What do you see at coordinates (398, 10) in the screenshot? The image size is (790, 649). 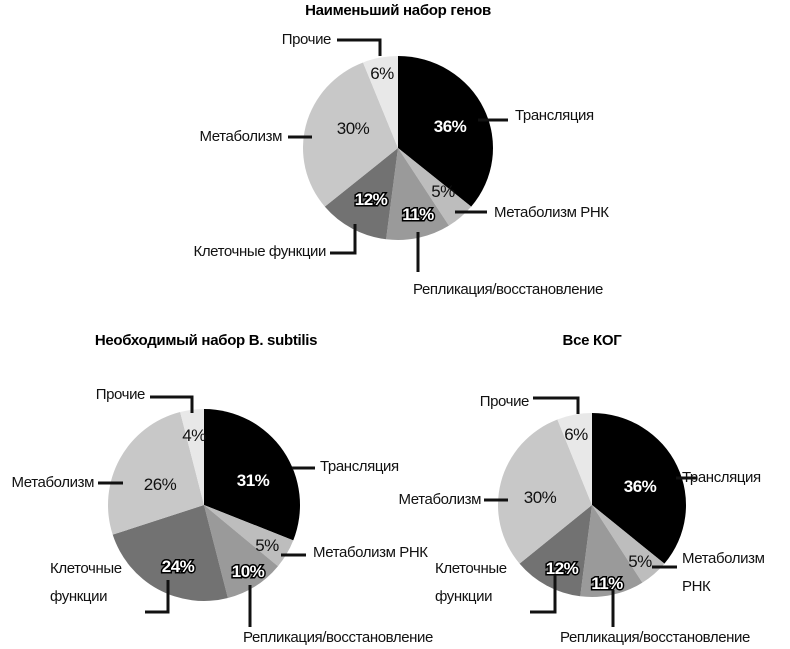 I see `chart-title: Наименьший набор генов` at bounding box center [398, 10].